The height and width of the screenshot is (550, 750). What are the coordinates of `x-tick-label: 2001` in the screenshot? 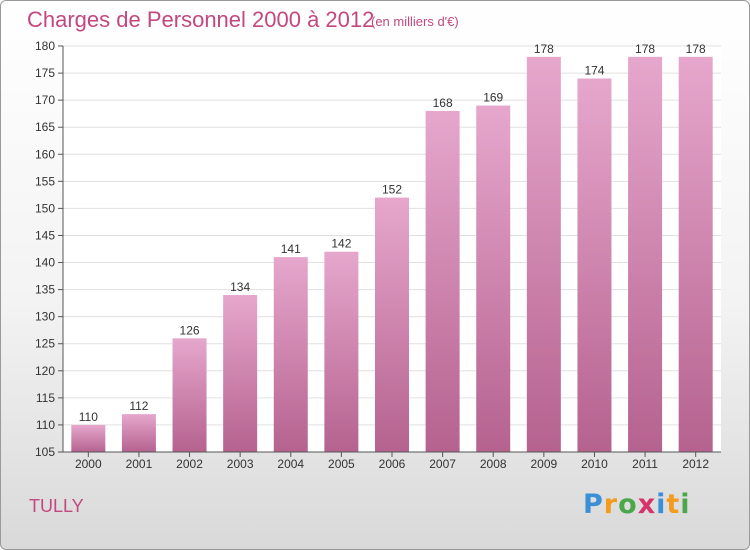 It's located at (139, 464).